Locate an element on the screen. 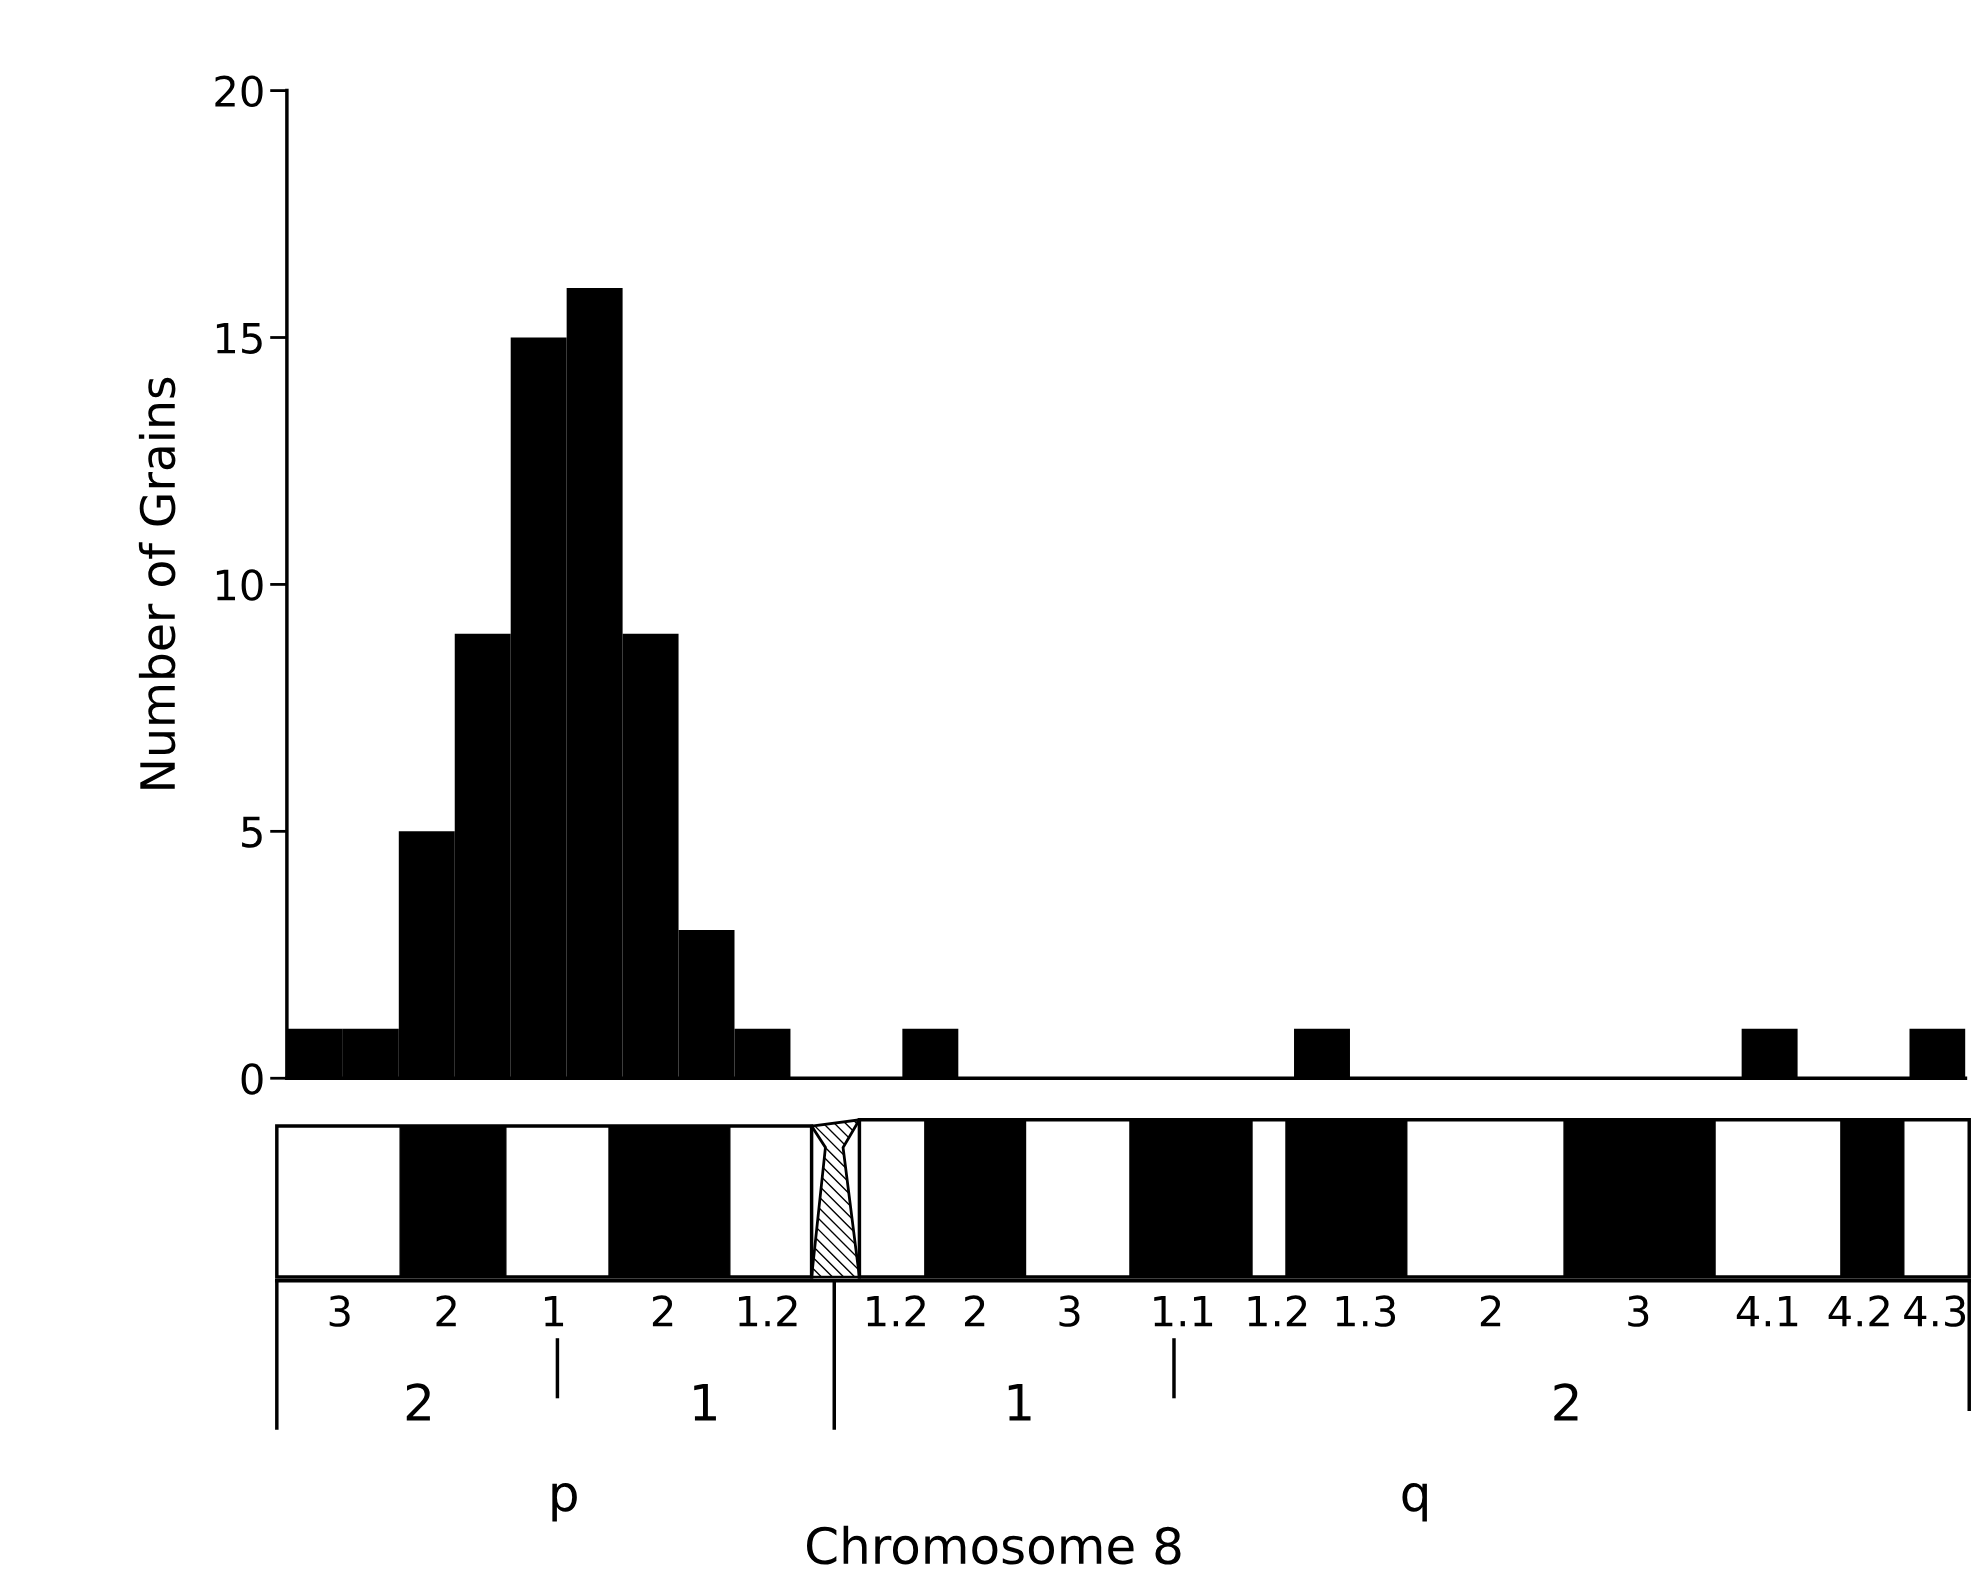 The width and height of the screenshot is (1973, 1579). text: 4.3 is located at coordinates (1935, 1311).